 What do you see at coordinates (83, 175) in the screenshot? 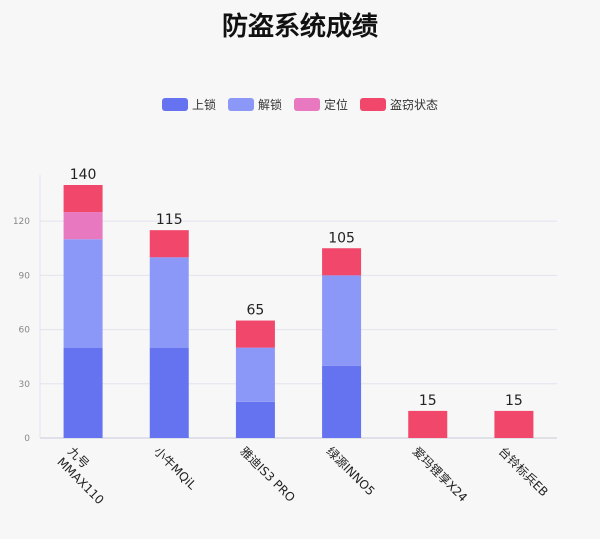
I see `bar-total-label: 140` at bounding box center [83, 175].